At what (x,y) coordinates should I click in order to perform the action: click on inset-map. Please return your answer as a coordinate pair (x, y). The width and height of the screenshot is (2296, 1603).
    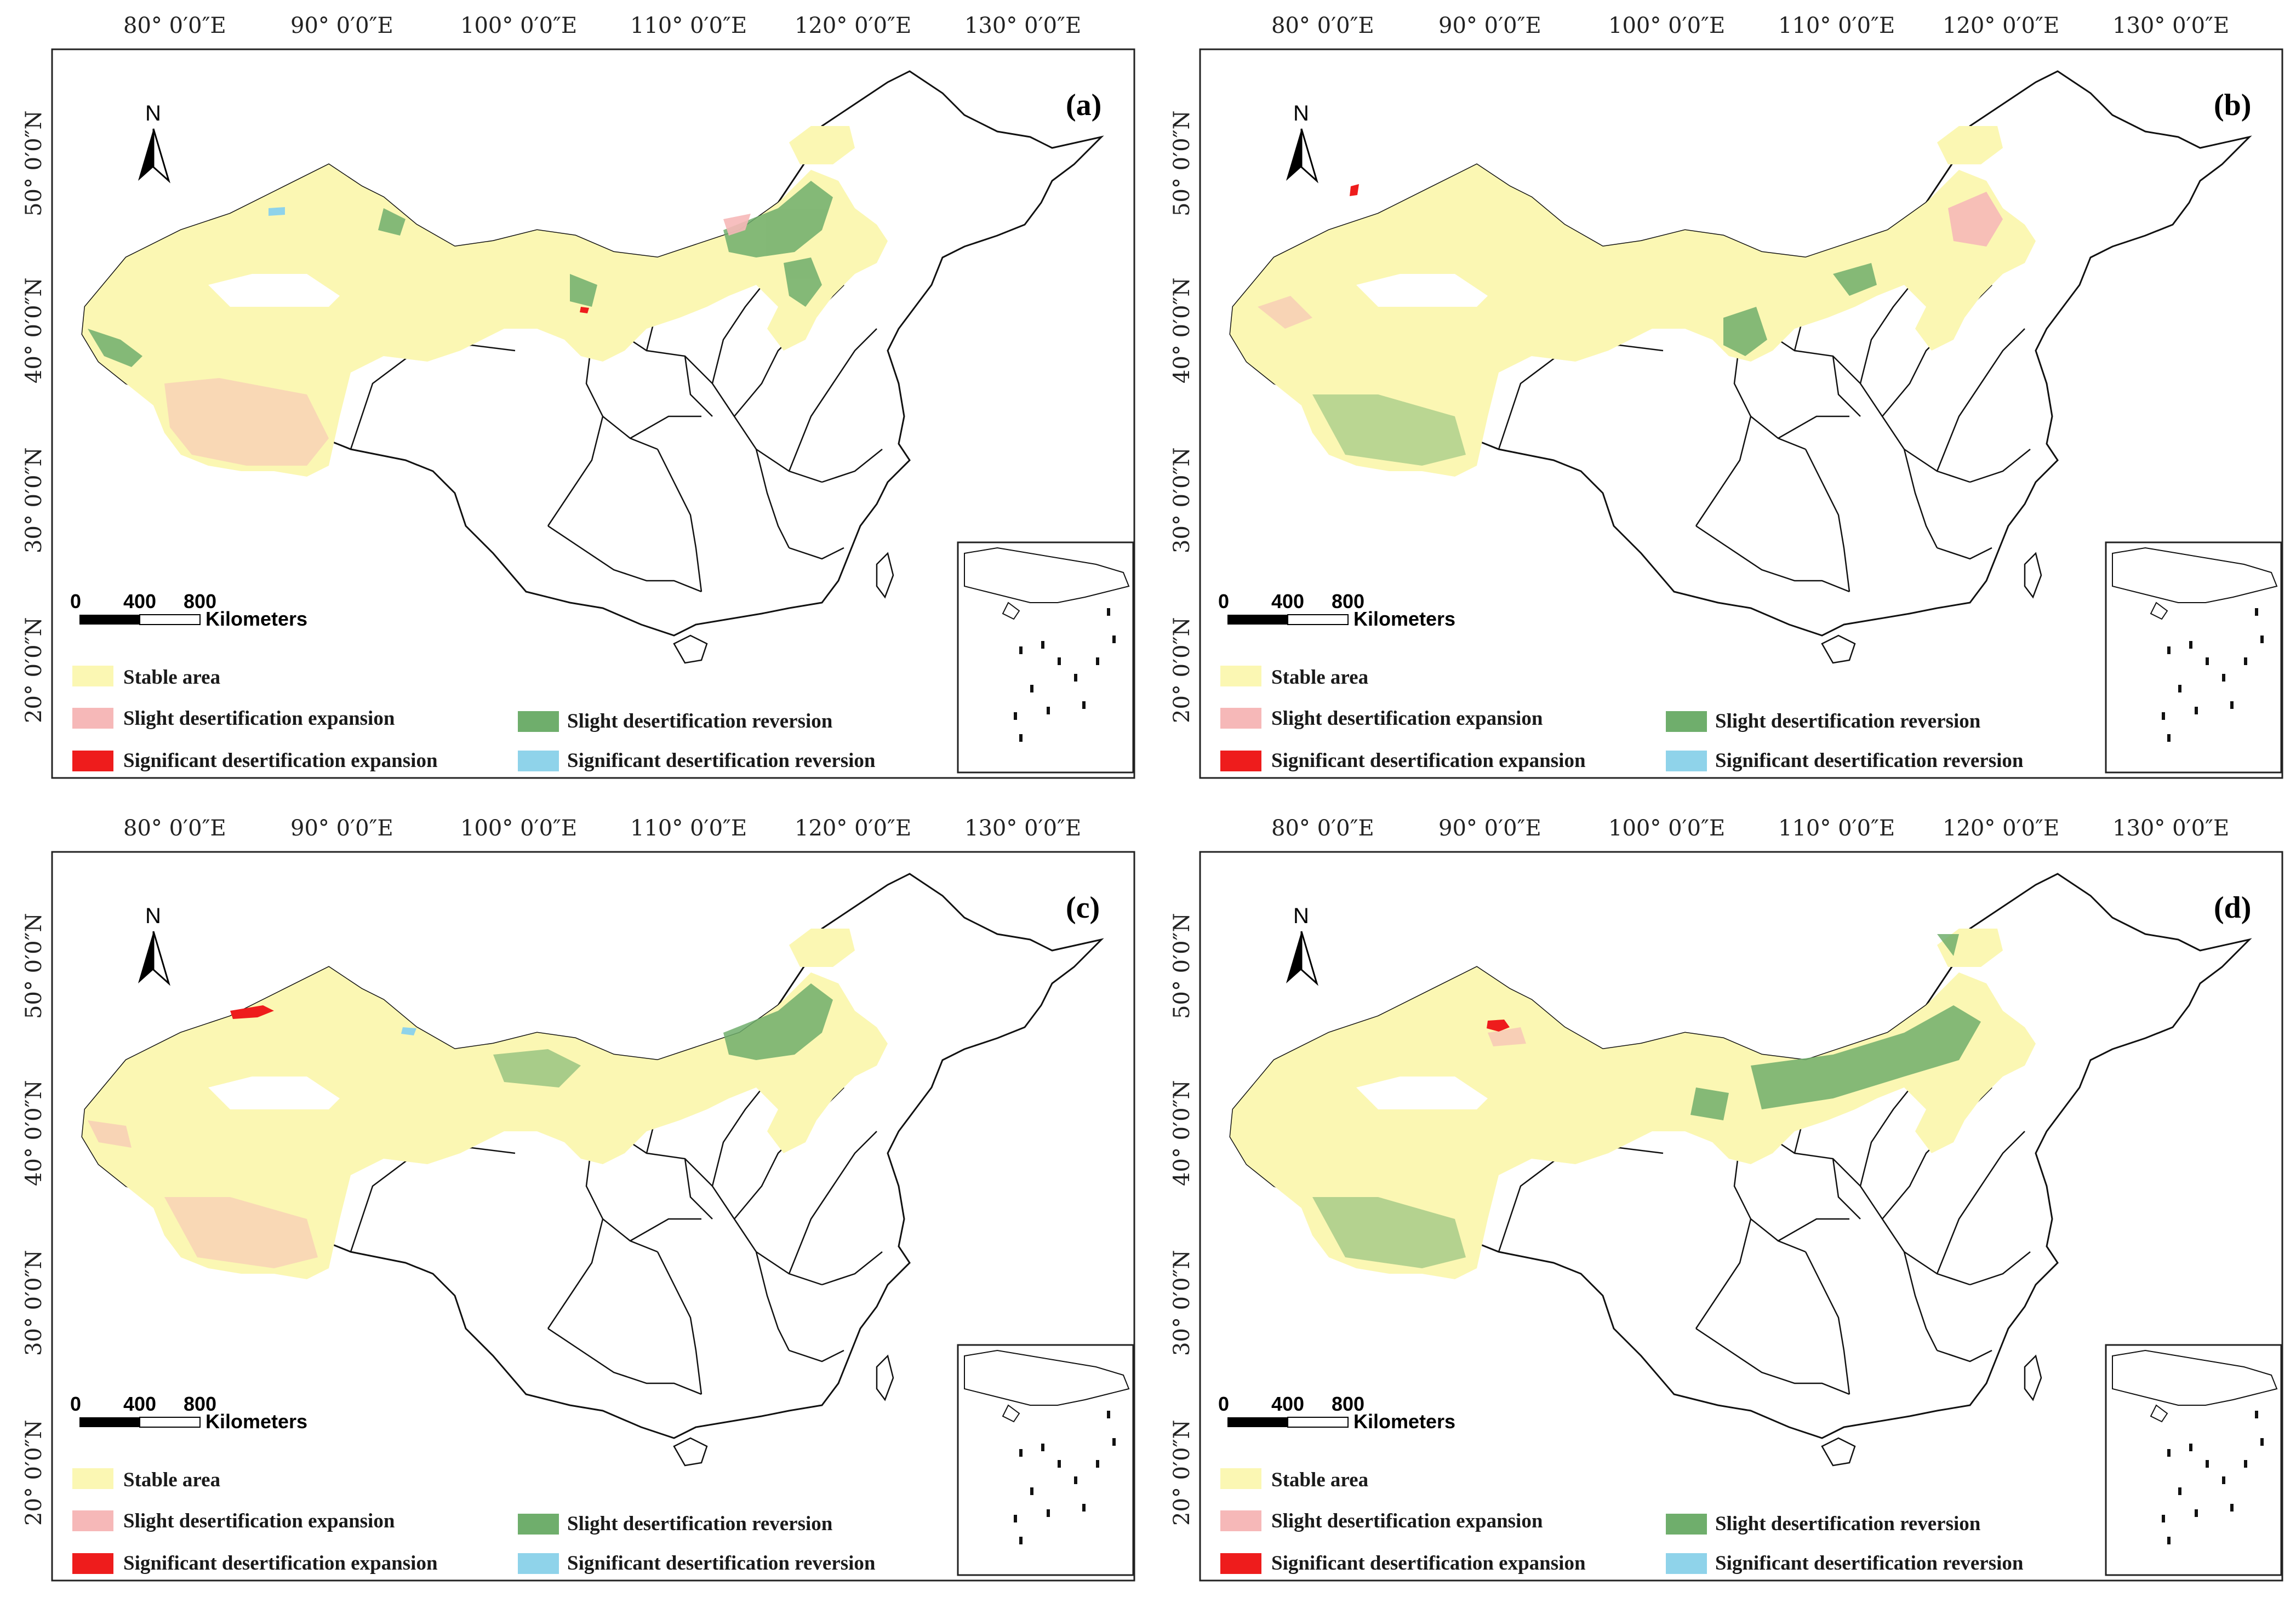
    Looking at the image, I should click on (2193, 658).